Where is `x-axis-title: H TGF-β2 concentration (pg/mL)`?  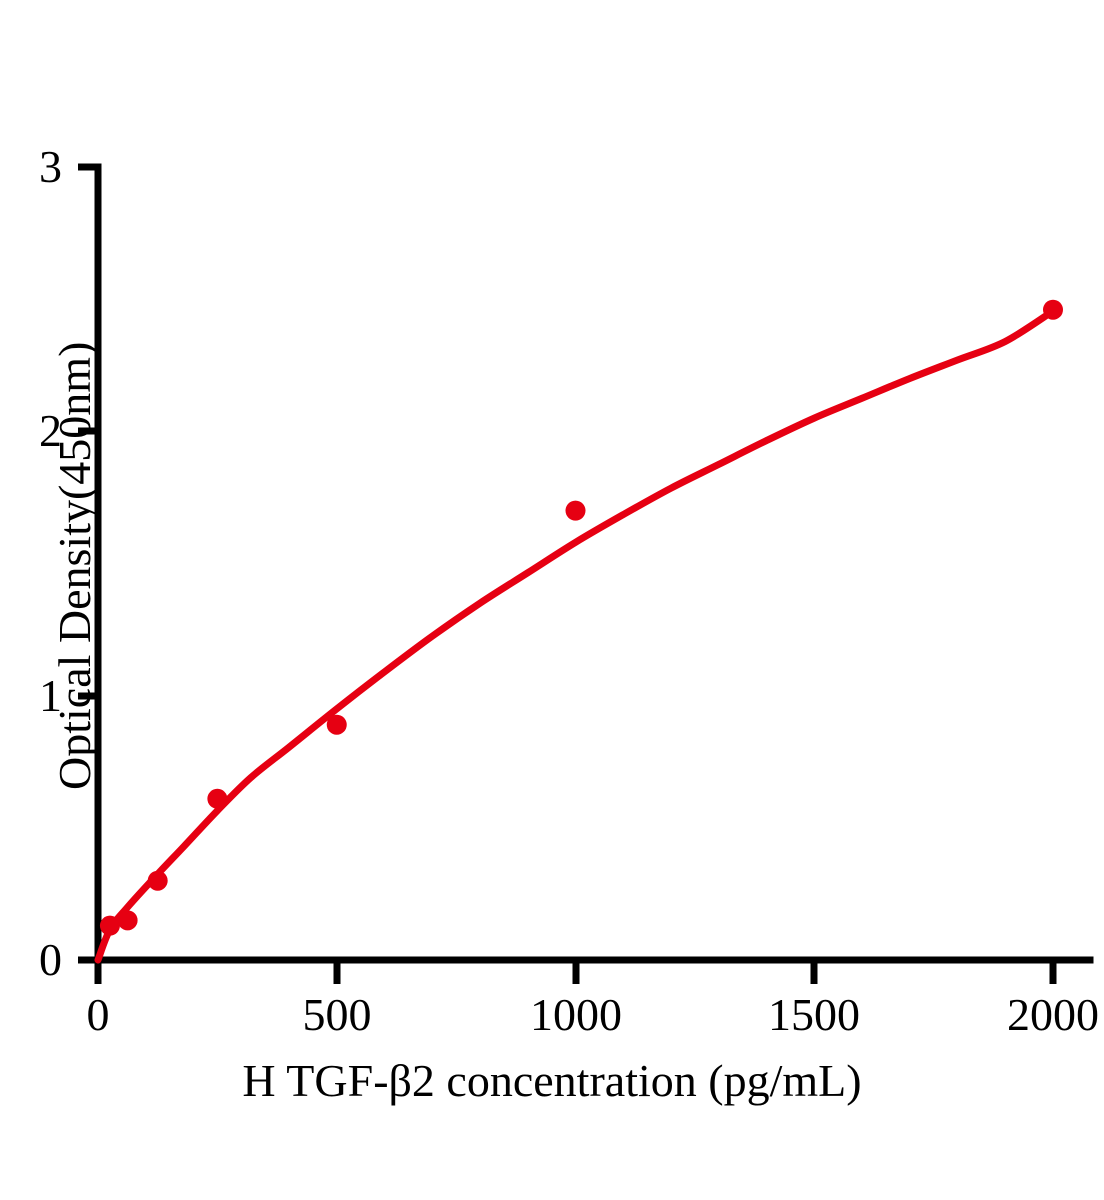 x-axis-title: H TGF-β2 concentration (pg/mL) is located at coordinates (552, 1080).